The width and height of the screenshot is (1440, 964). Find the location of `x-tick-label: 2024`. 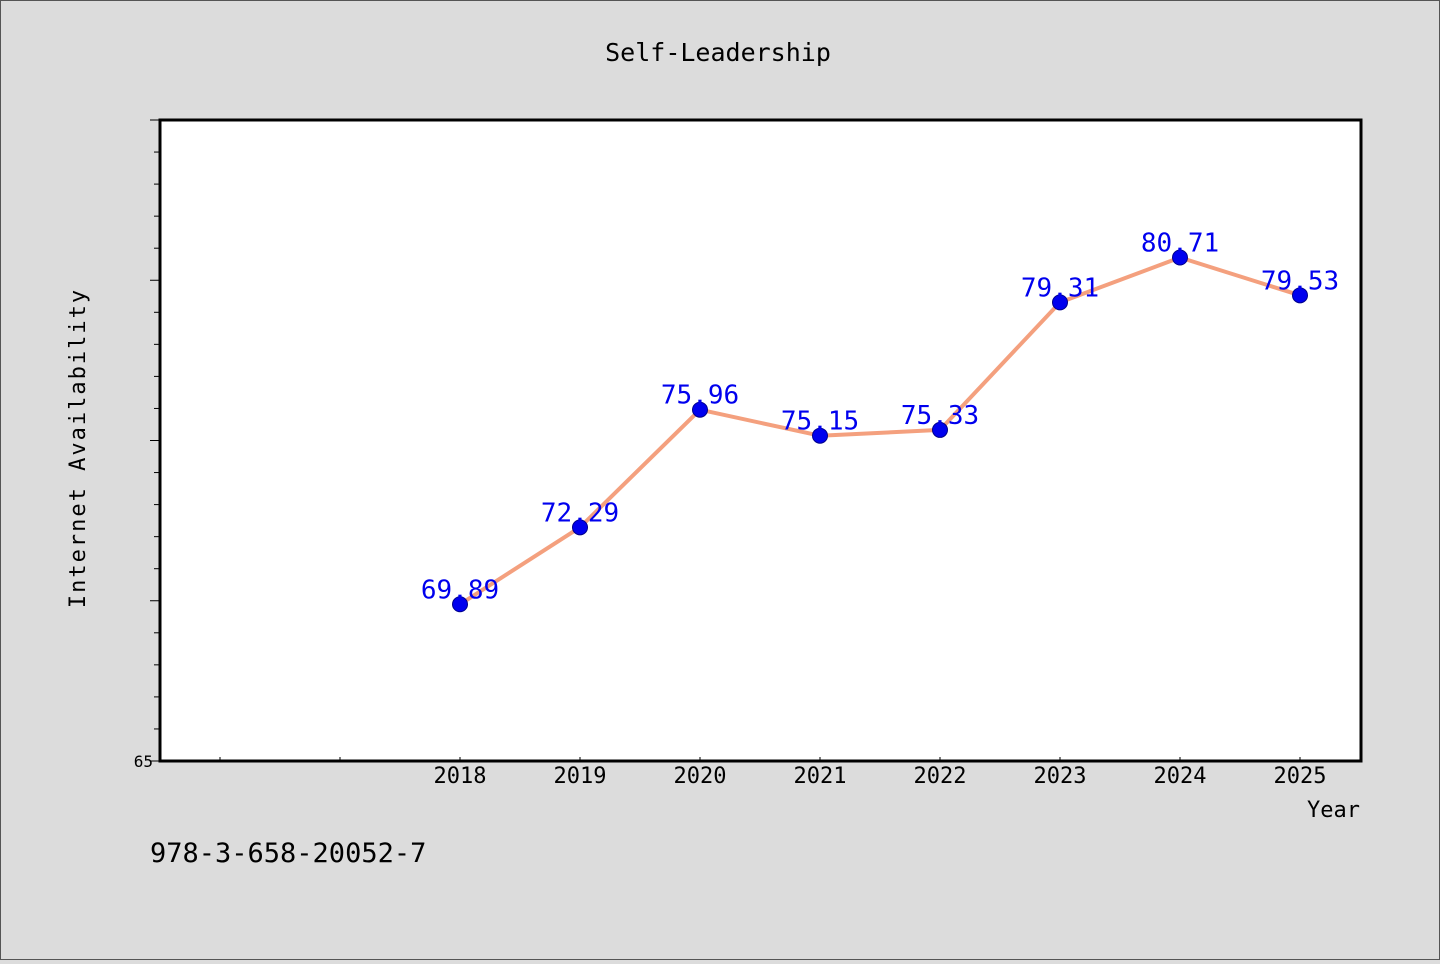

x-tick-label: 2024 is located at coordinates (1180, 776).